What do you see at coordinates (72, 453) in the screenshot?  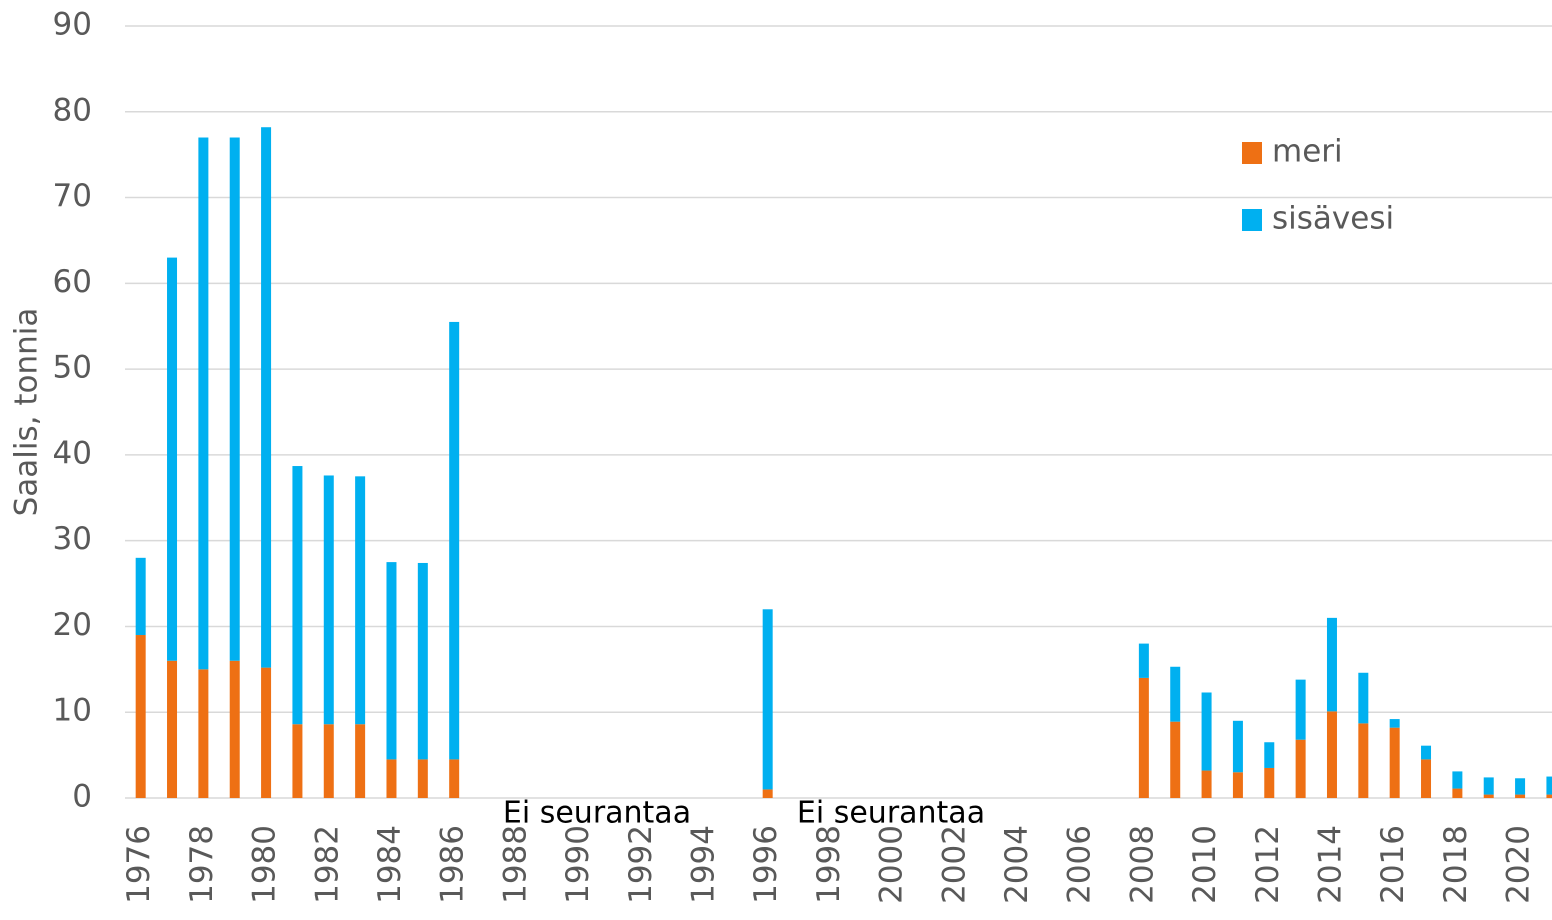 I see `y-tick-label: 40` at bounding box center [72, 453].